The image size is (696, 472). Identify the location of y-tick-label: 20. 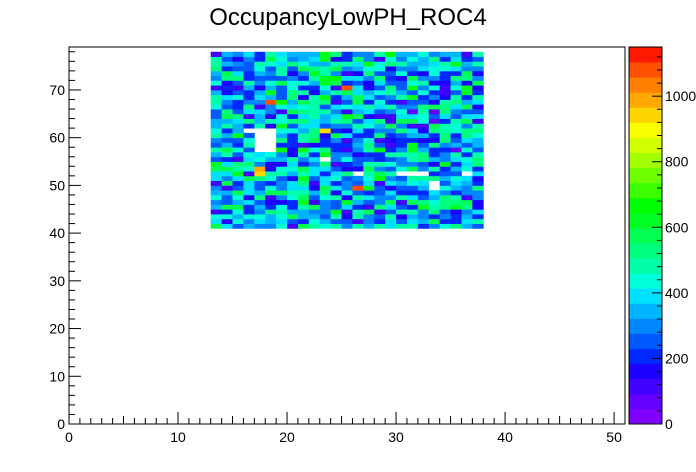
(57, 329).